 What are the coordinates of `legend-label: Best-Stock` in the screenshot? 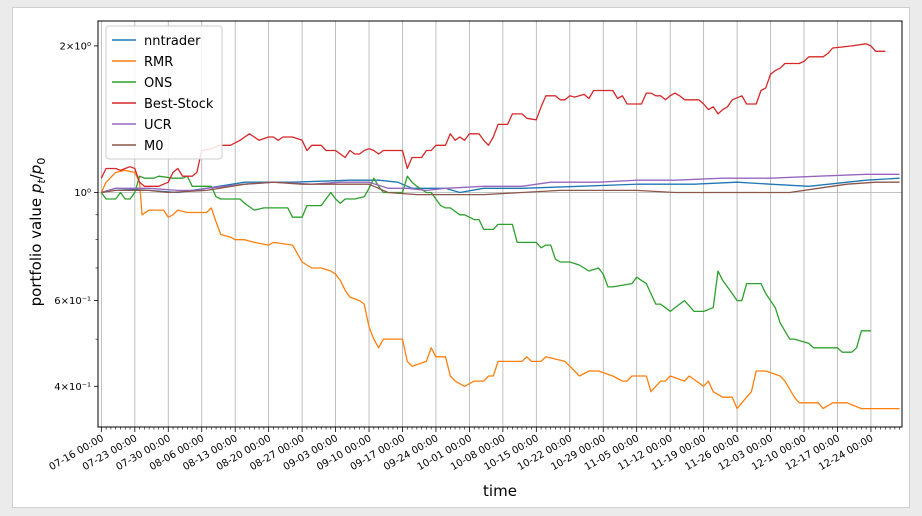 It's located at (179, 104).